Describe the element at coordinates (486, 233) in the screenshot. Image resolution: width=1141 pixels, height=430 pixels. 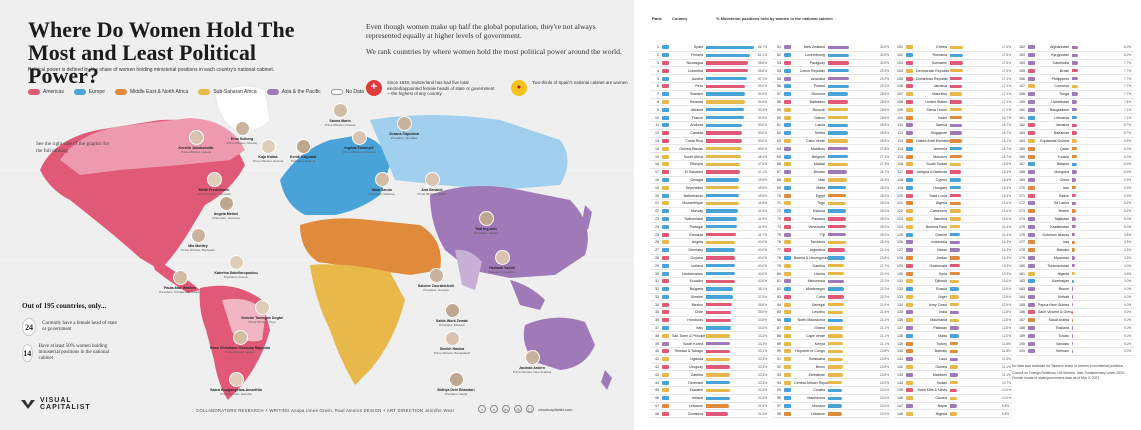
I see `leader-role: President, Taiwan` at that location.